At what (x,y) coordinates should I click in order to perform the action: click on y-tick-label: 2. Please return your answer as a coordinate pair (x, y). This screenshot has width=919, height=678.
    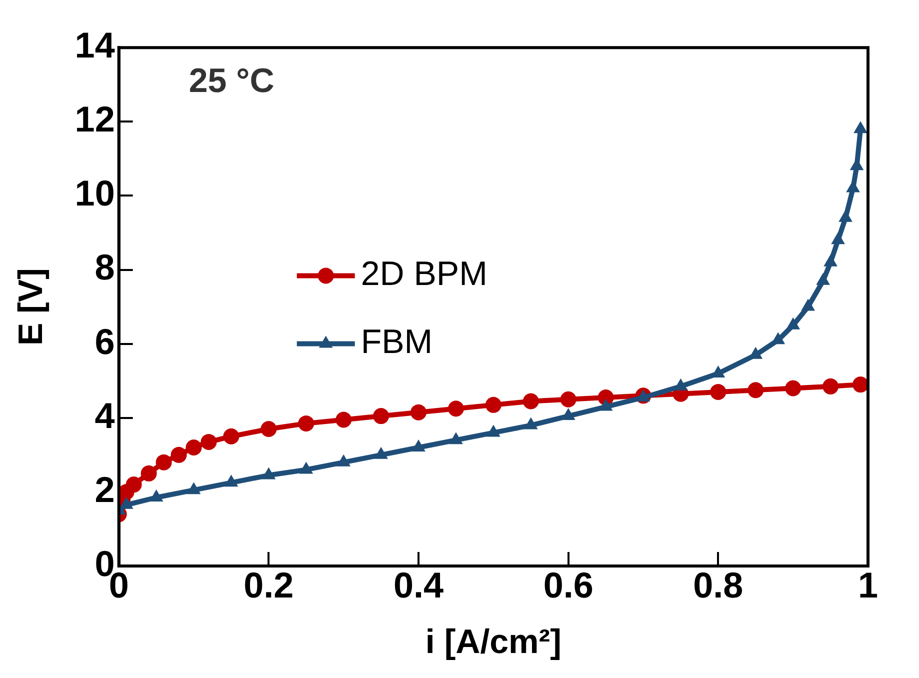
    Looking at the image, I should click on (104, 489).